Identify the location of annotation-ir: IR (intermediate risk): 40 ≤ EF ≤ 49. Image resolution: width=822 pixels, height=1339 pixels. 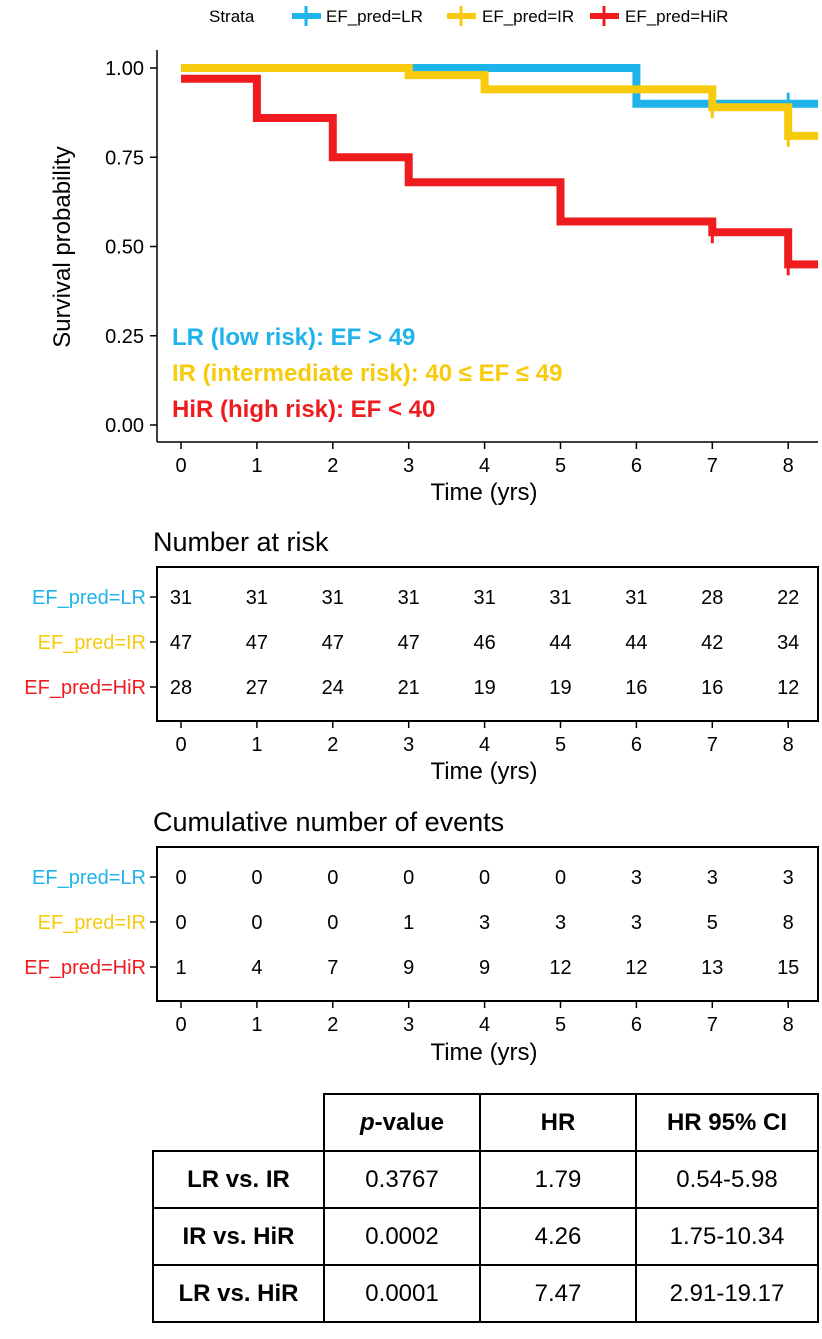
(367, 373).